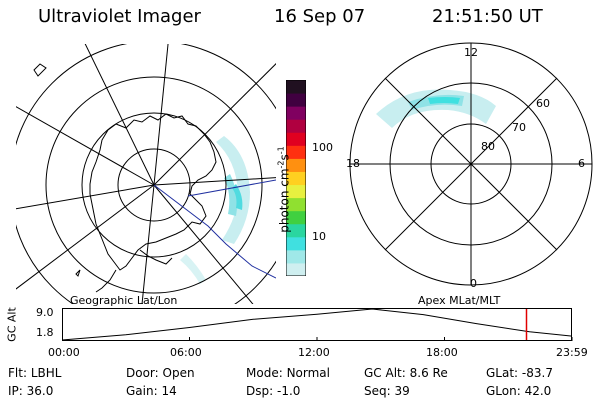  Describe the element at coordinates (169, 391) in the screenshot. I see `status-gain-value: 14` at that location.